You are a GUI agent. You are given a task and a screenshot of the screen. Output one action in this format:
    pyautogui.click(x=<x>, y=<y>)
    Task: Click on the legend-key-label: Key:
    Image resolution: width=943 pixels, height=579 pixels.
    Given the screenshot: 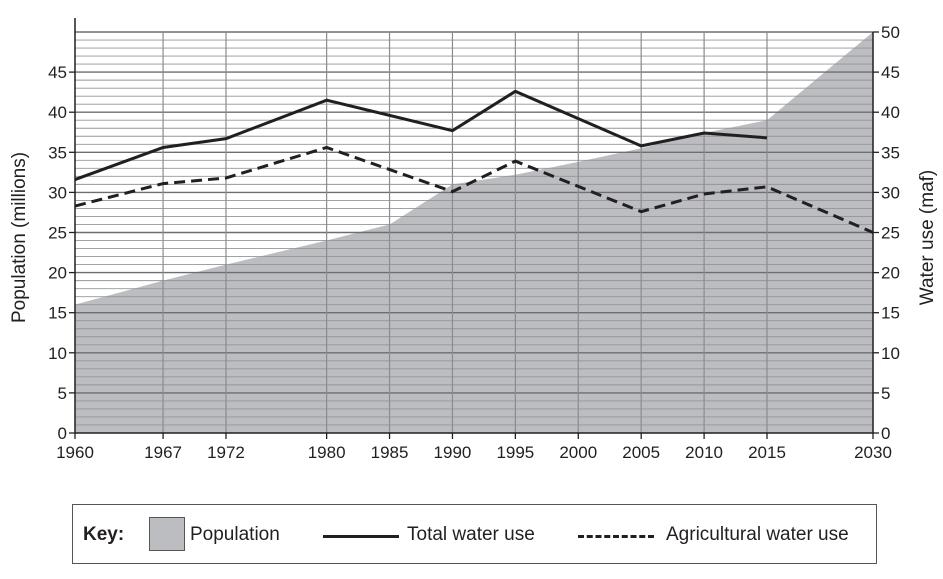 What is the action you would take?
    pyautogui.click(x=104, y=534)
    